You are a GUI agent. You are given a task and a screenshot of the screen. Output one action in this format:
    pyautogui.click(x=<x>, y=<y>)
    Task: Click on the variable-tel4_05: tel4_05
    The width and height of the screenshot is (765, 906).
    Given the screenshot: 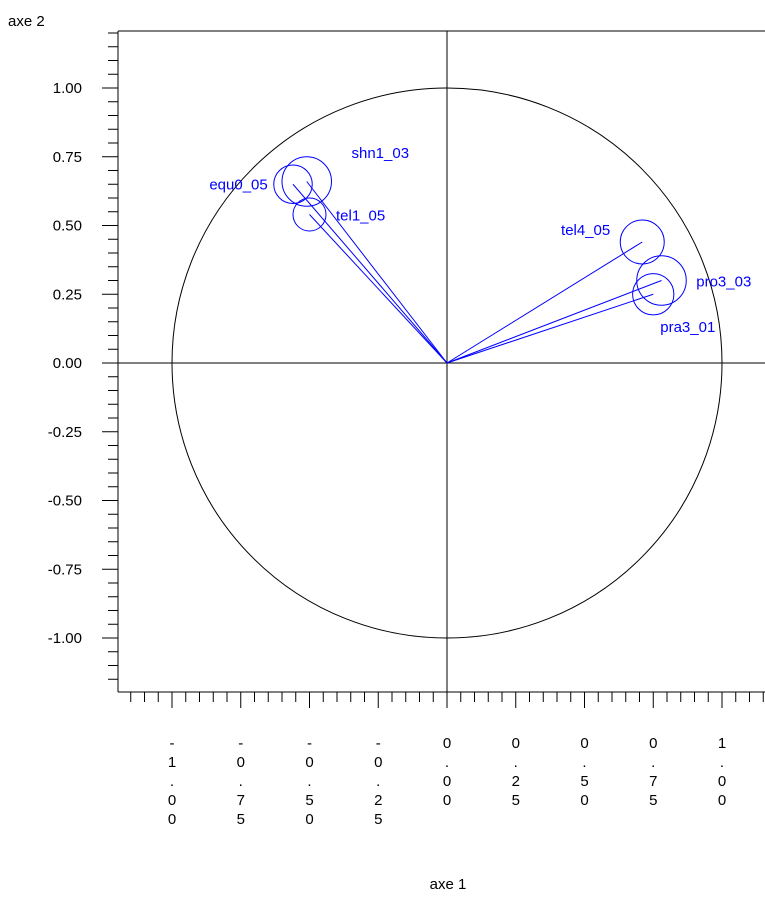 What is the action you would take?
    pyautogui.click(x=555, y=291)
    